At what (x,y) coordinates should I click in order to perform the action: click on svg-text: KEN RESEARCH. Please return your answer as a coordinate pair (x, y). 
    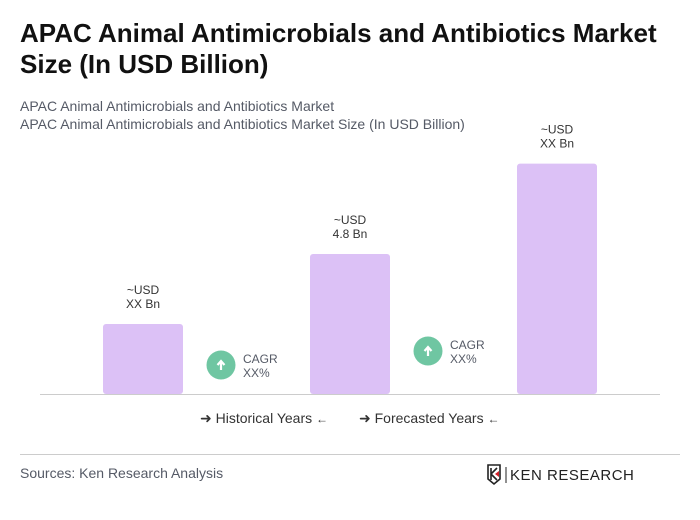
    Looking at the image, I should click on (572, 475).